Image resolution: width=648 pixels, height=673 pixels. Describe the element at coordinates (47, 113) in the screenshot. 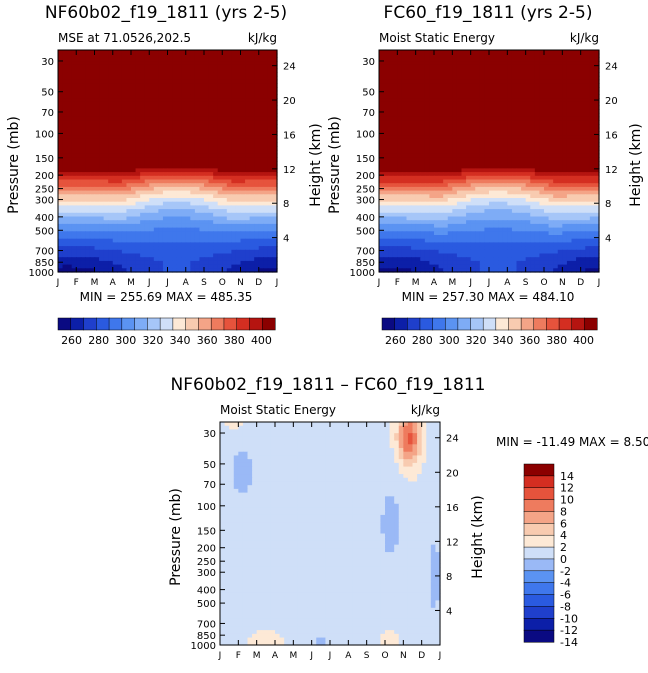

I see `pressure-tick-label: 70` at that location.